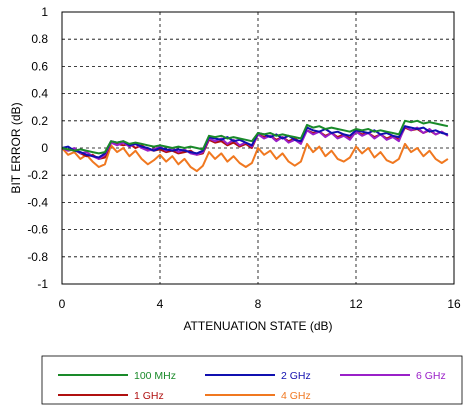  What do you see at coordinates (39, 39) in the screenshot?
I see `y-tick-label: 0.8` at bounding box center [39, 39].